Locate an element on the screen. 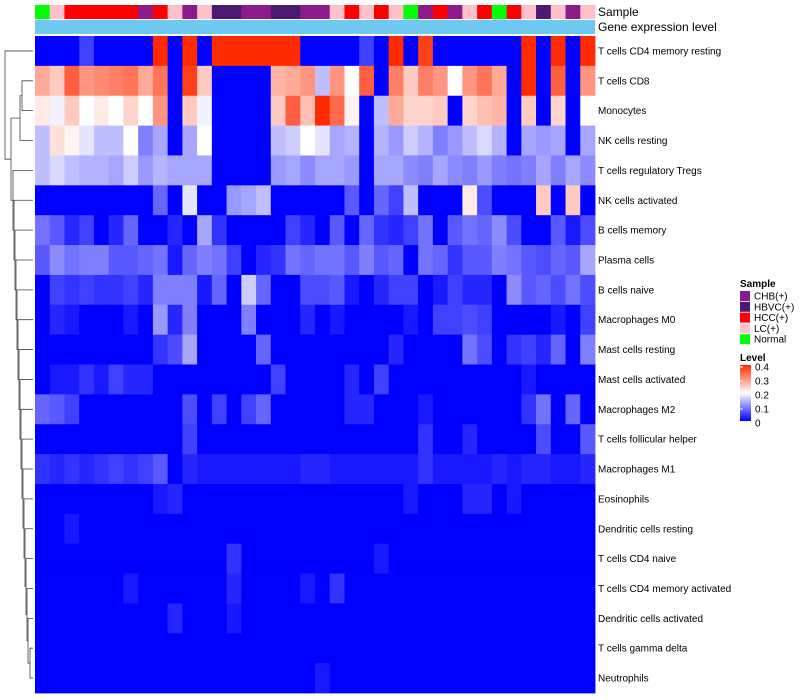 Image resolution: width=800 pixels, height=700 pixels. track-label-expression: Gene expression level is located at coordinates (657, 27).